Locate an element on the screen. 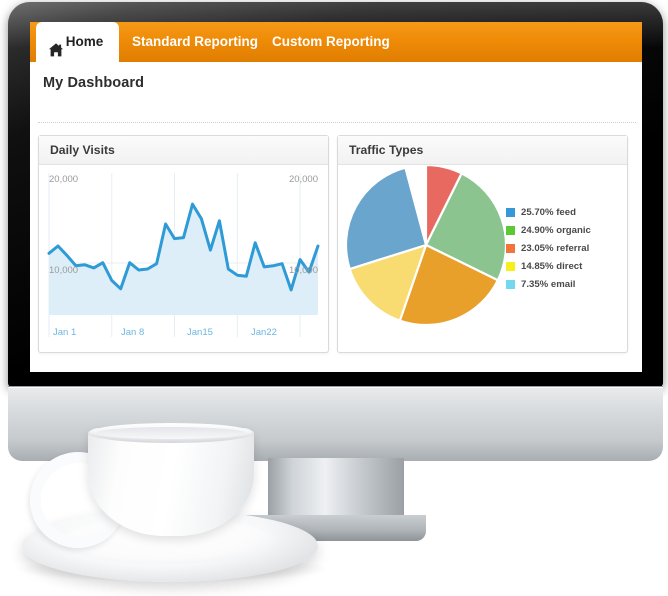 This screenshot has width=668, height=596. title-separator is located at coordinates (337, 122).